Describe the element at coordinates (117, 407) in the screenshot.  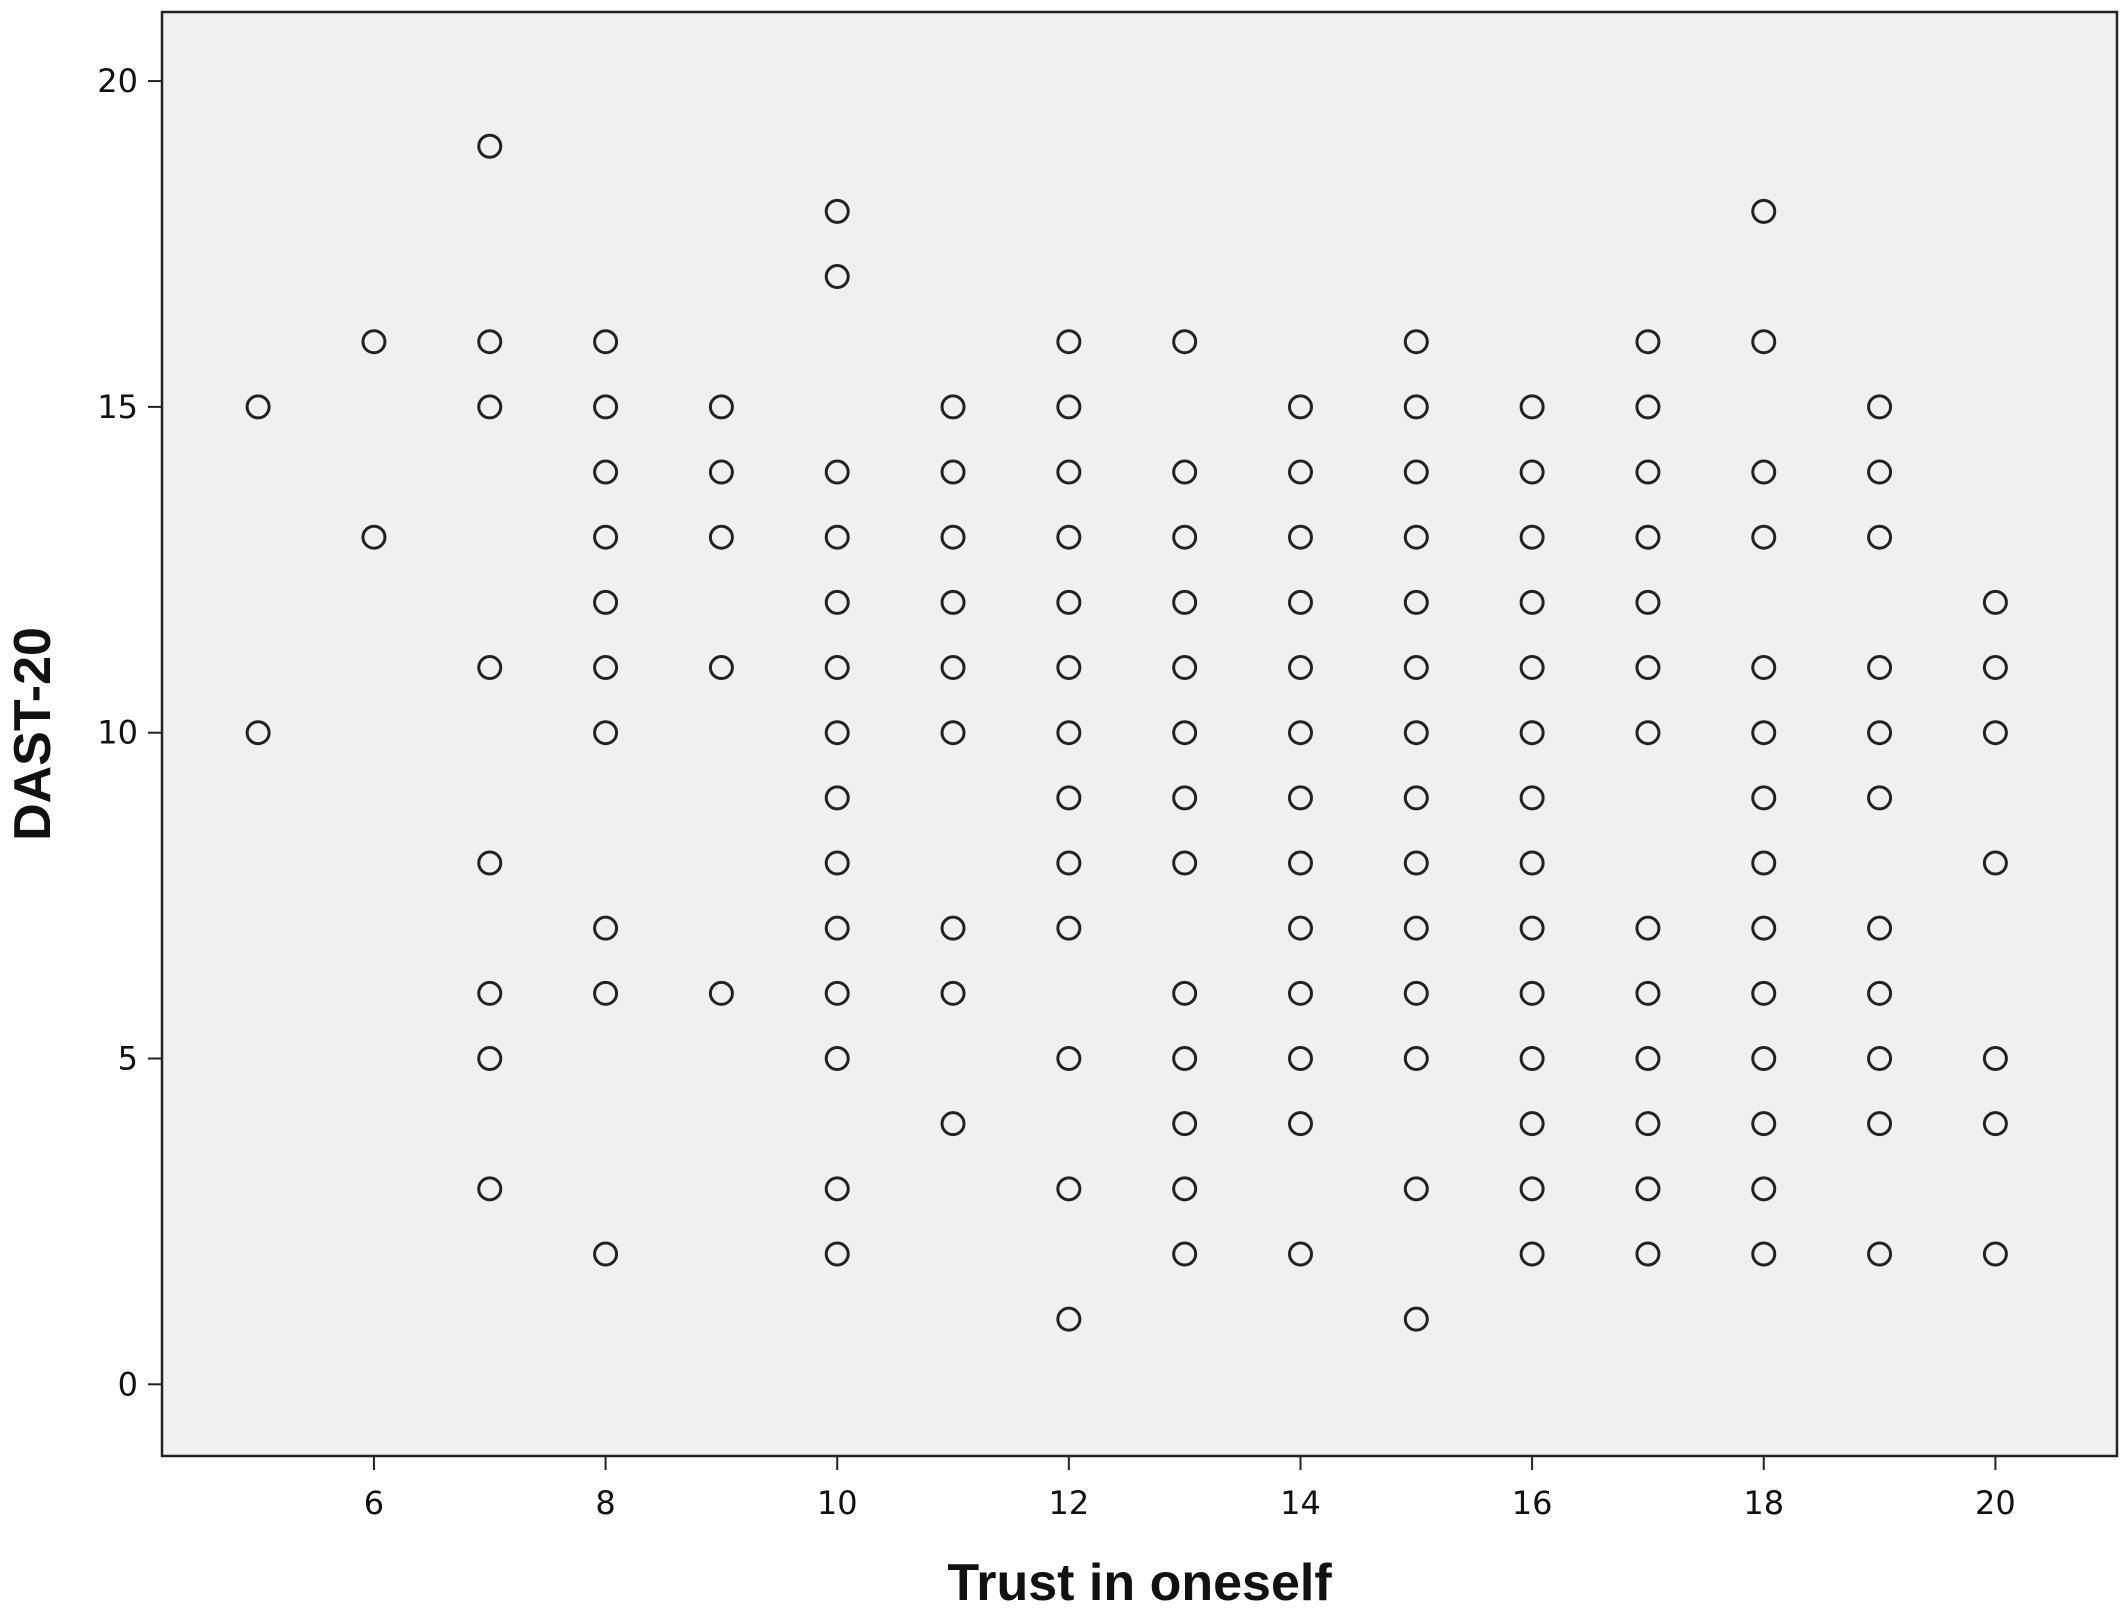
I see `y-tick-label: 15` at that location.